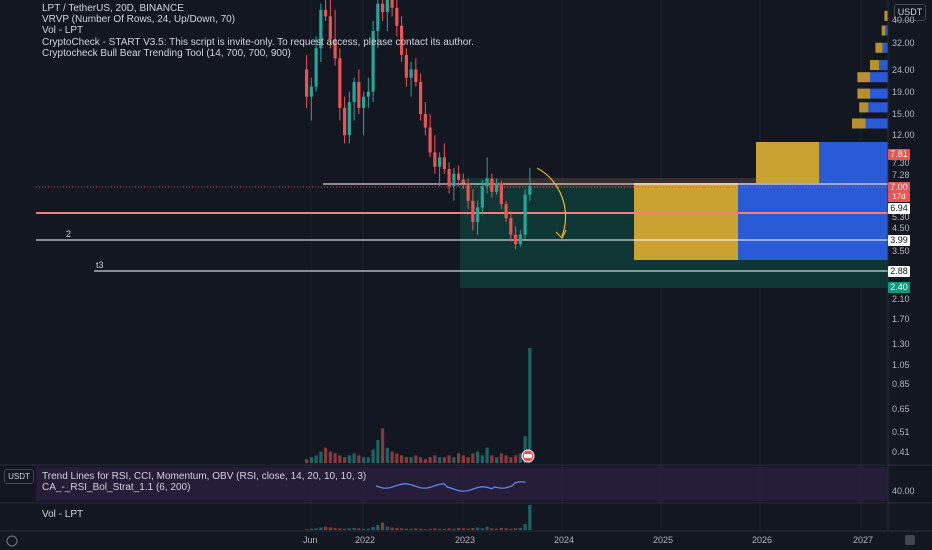 Image resolution: width=932 pixels, height=550 pixels. Describe the element at coordinates (116, 487) in the screenshot. I see `rsi-legend-bol: CA_-_RSI_Bol_Strat_1.1 (6, 200)` at that location.